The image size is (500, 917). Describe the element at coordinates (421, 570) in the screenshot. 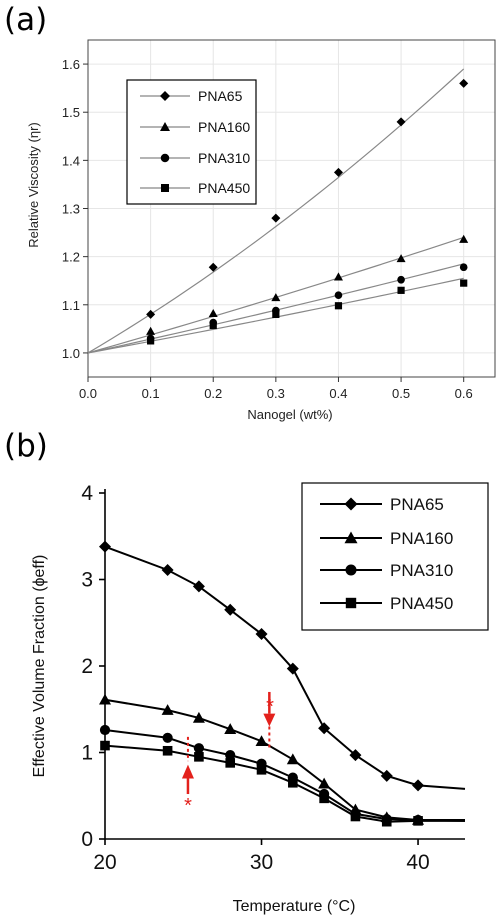

I see `panel-b-legend-label: PNA310` at that location.